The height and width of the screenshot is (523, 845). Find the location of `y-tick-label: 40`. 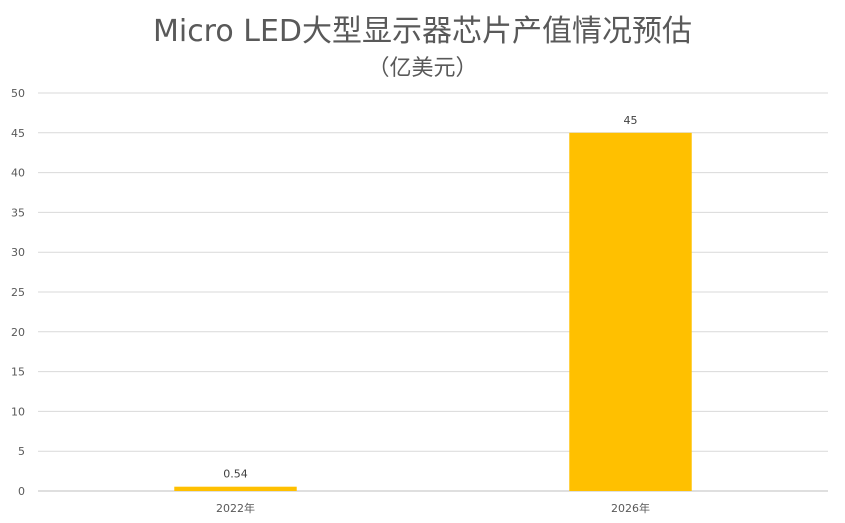

y-tick-label: 40 is located at coordinates (18, 173).